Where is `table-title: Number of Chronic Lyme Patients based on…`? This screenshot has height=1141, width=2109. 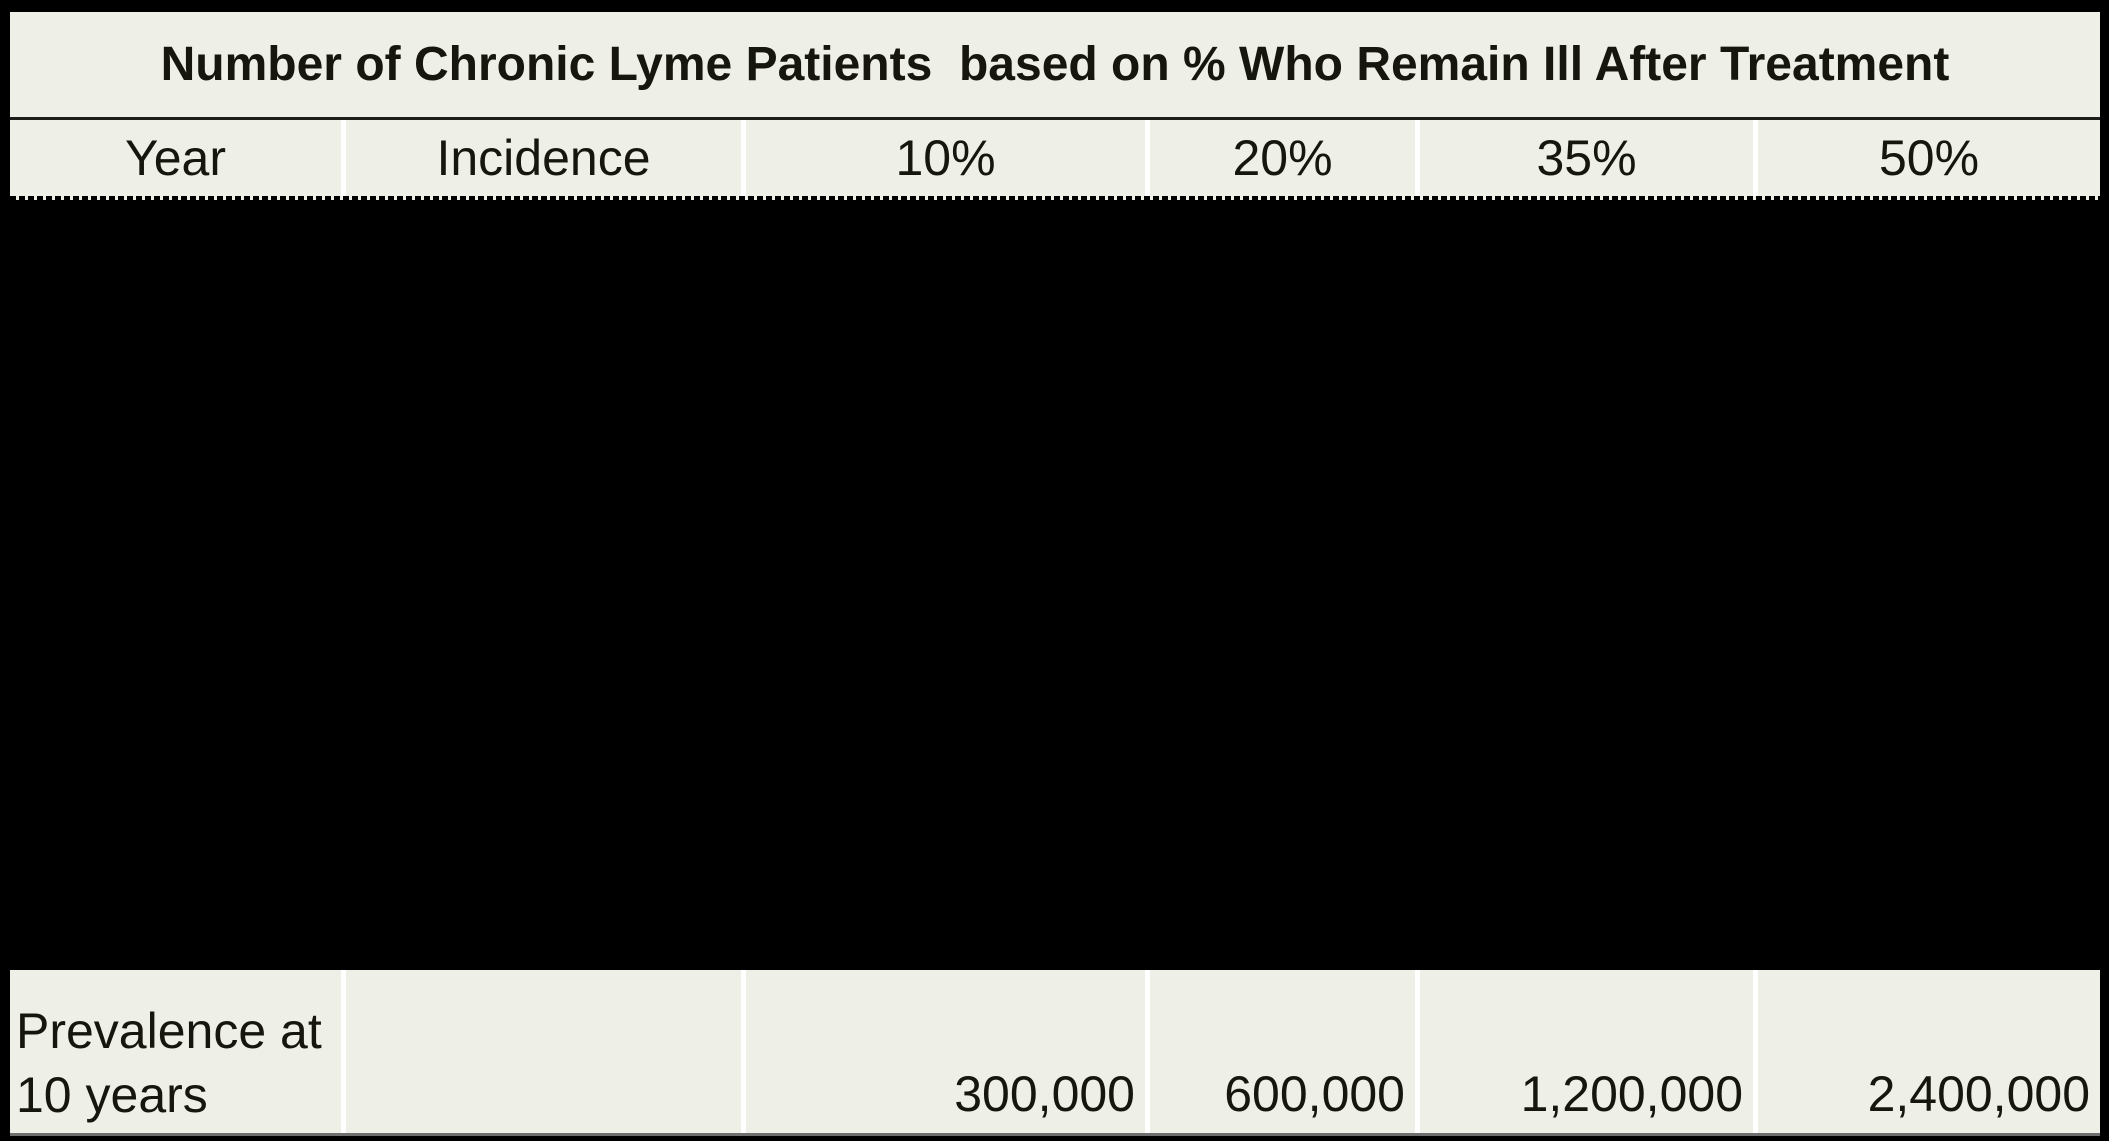
table-title: Number of Chronic Lyme Patients based on… is located at coordinates (1055, 66).